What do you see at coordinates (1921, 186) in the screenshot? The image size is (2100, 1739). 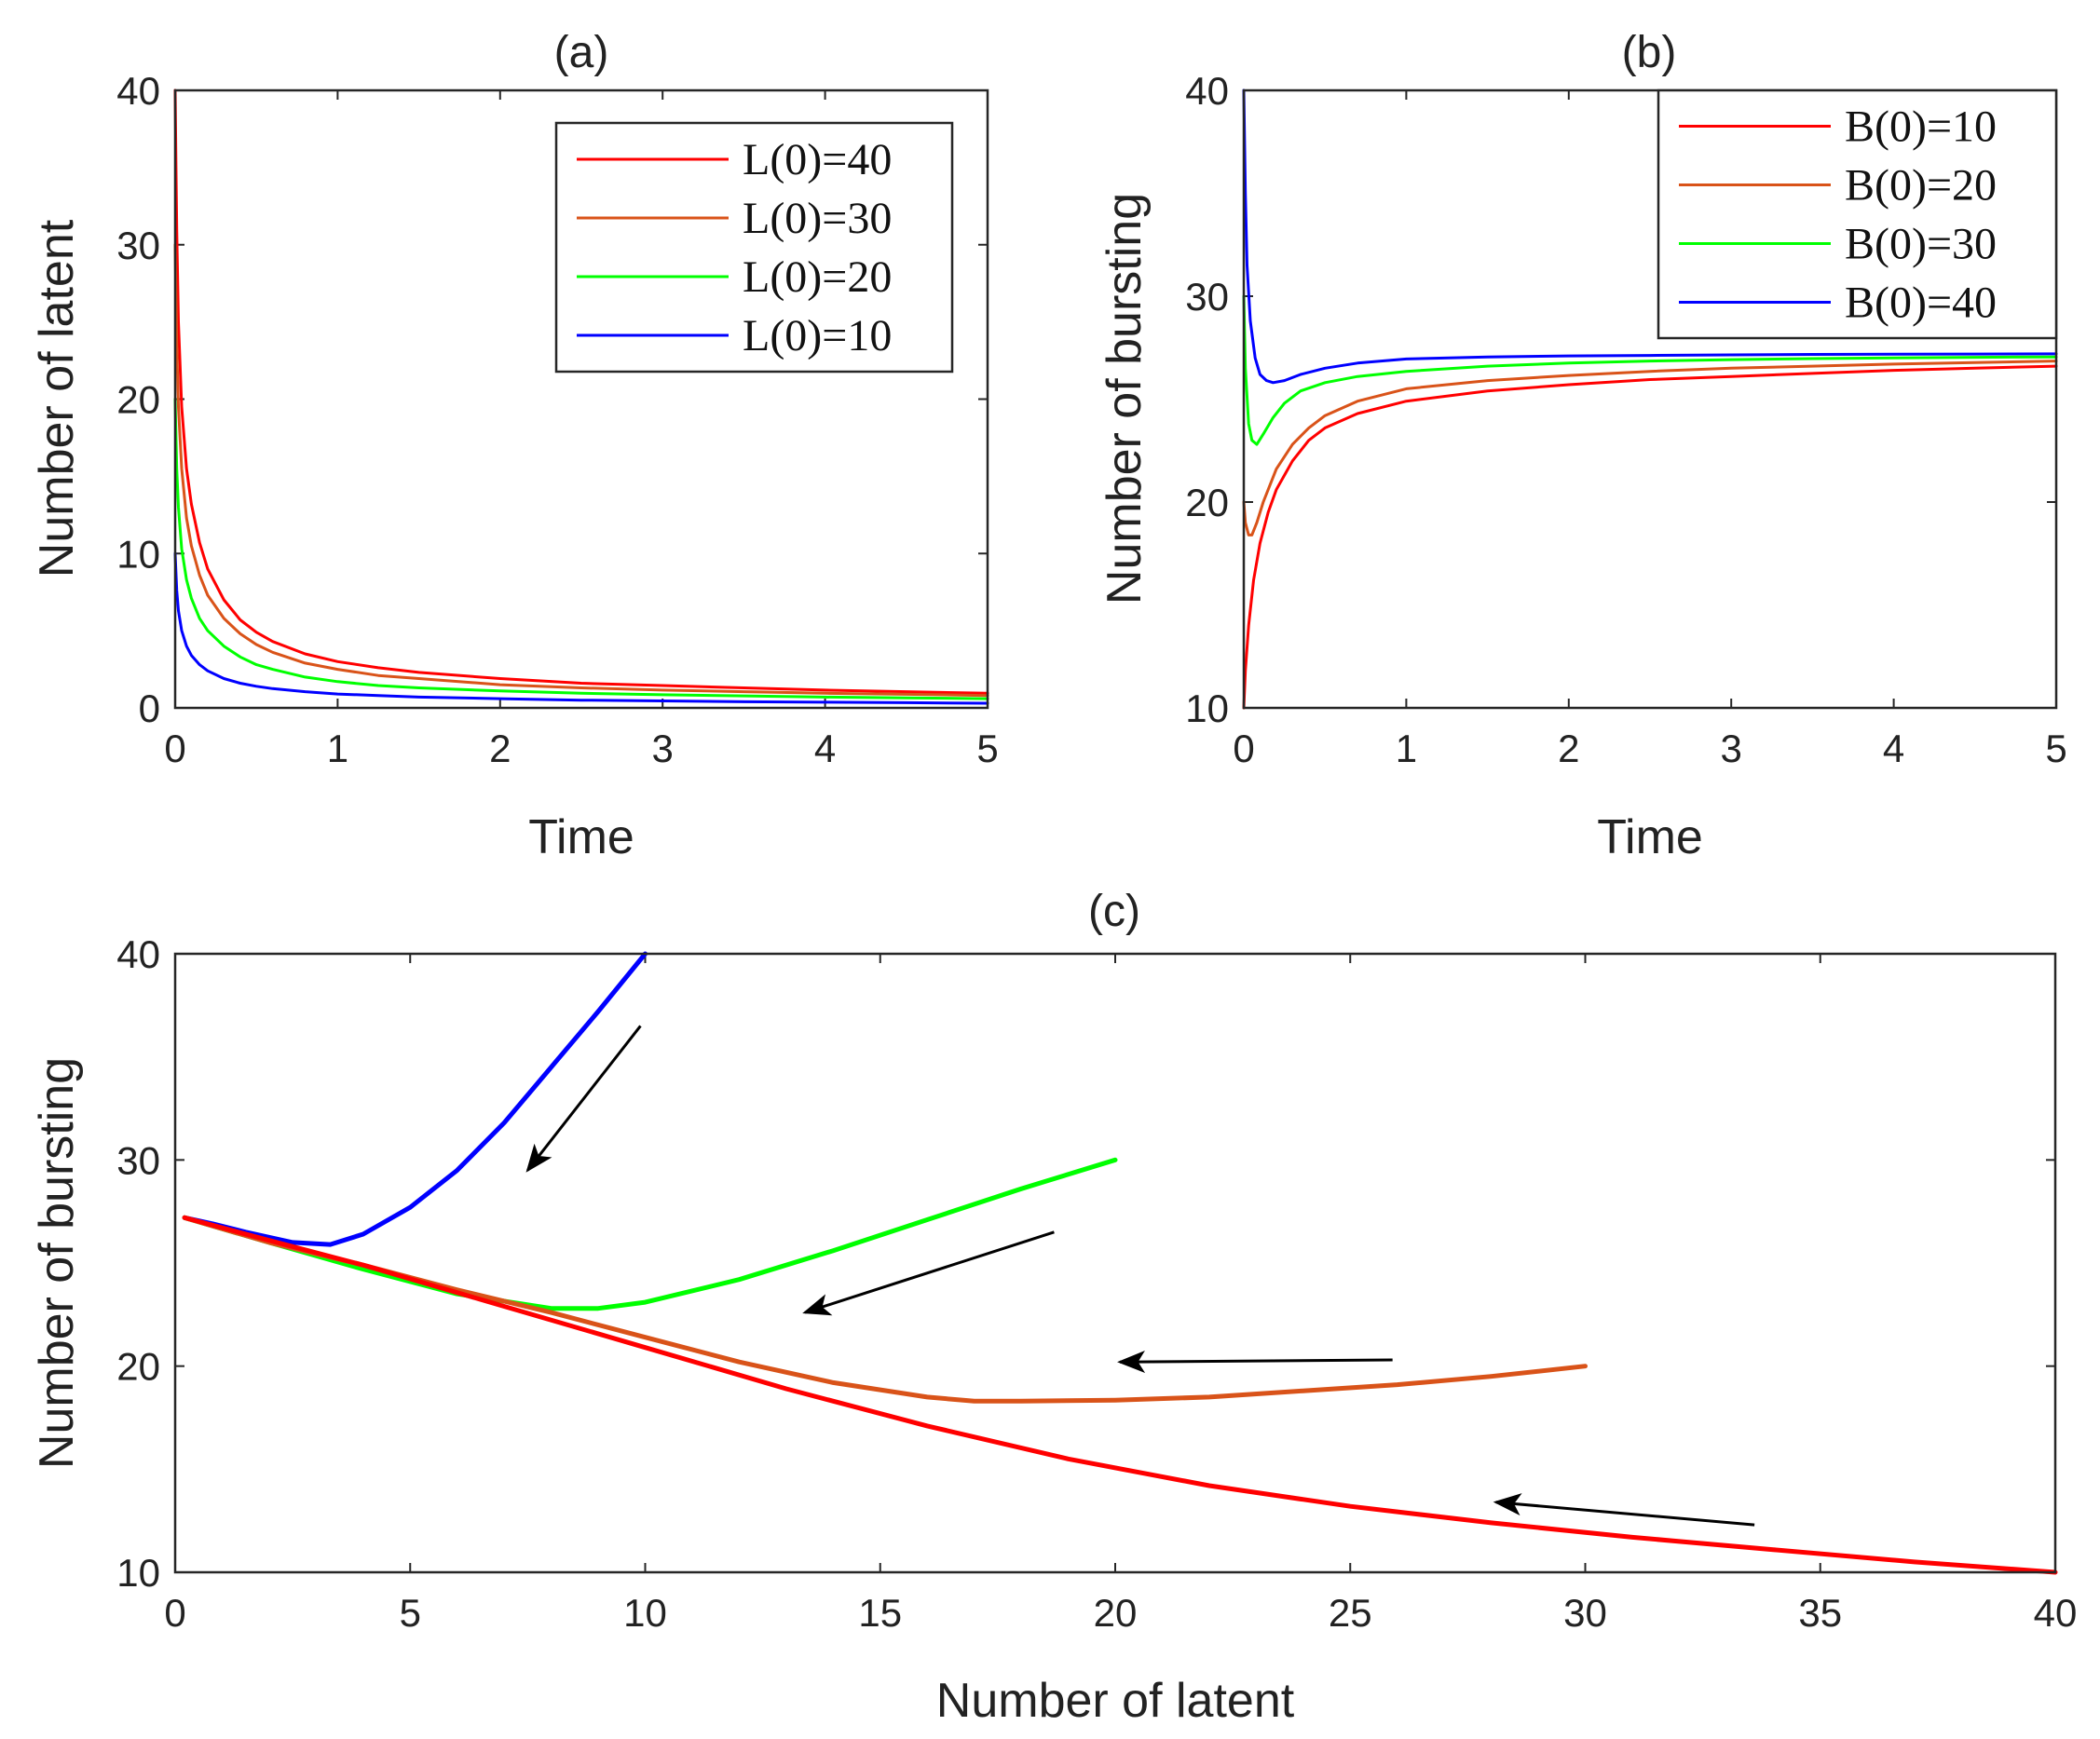 I see `legend-label: B(0)=20` at bounding box center [1921, 186].